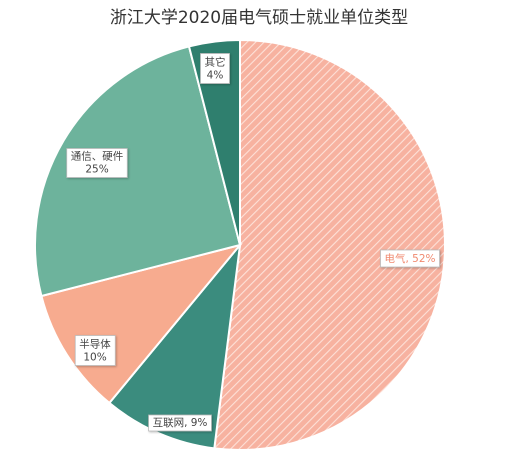  What do you see at coordinates (215, 76) in the screenshot?
I see `label-percent: 4%` at bounding box center [215, 76].